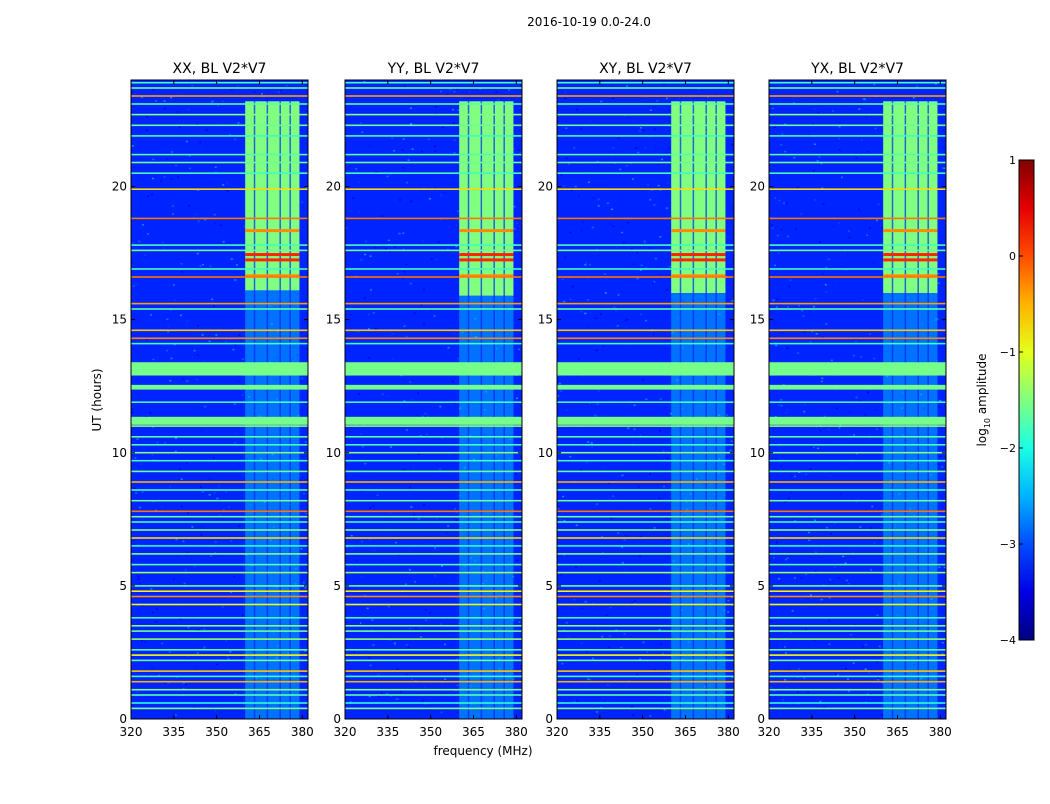 Image resolution: width=1050 pixels, height=804 pixels. What do you see at coordinates (482, 751) in the screenshot?
I see `x-axis-label: frequency (MHz)` at bounding box center [482, 751].